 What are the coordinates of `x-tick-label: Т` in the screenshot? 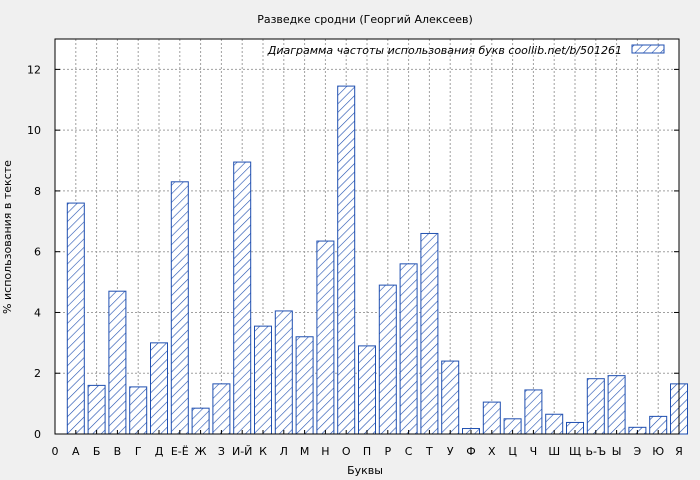 It's located at (429, 451).